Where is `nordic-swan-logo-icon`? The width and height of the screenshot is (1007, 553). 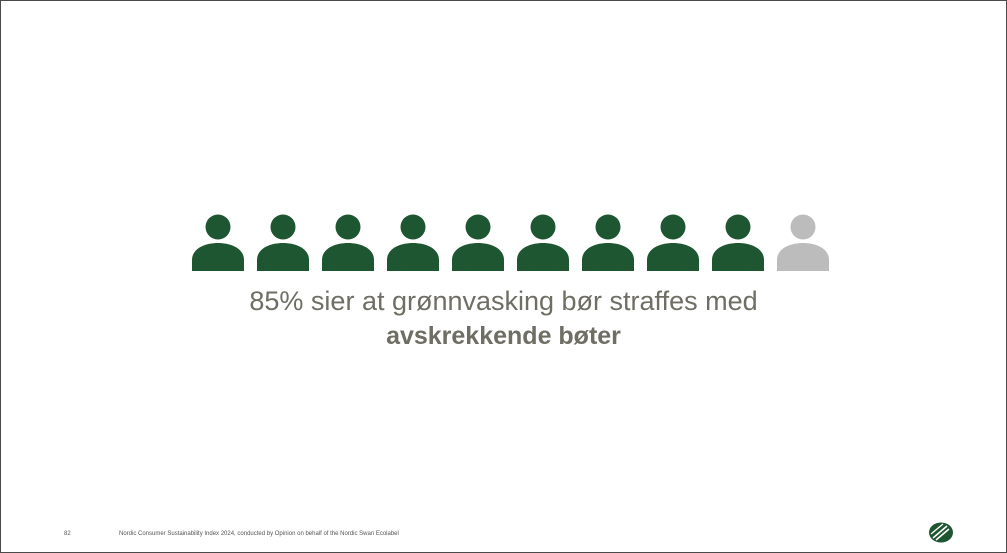 nordic-swan-logo-icon is located at coordinates (941, 532).